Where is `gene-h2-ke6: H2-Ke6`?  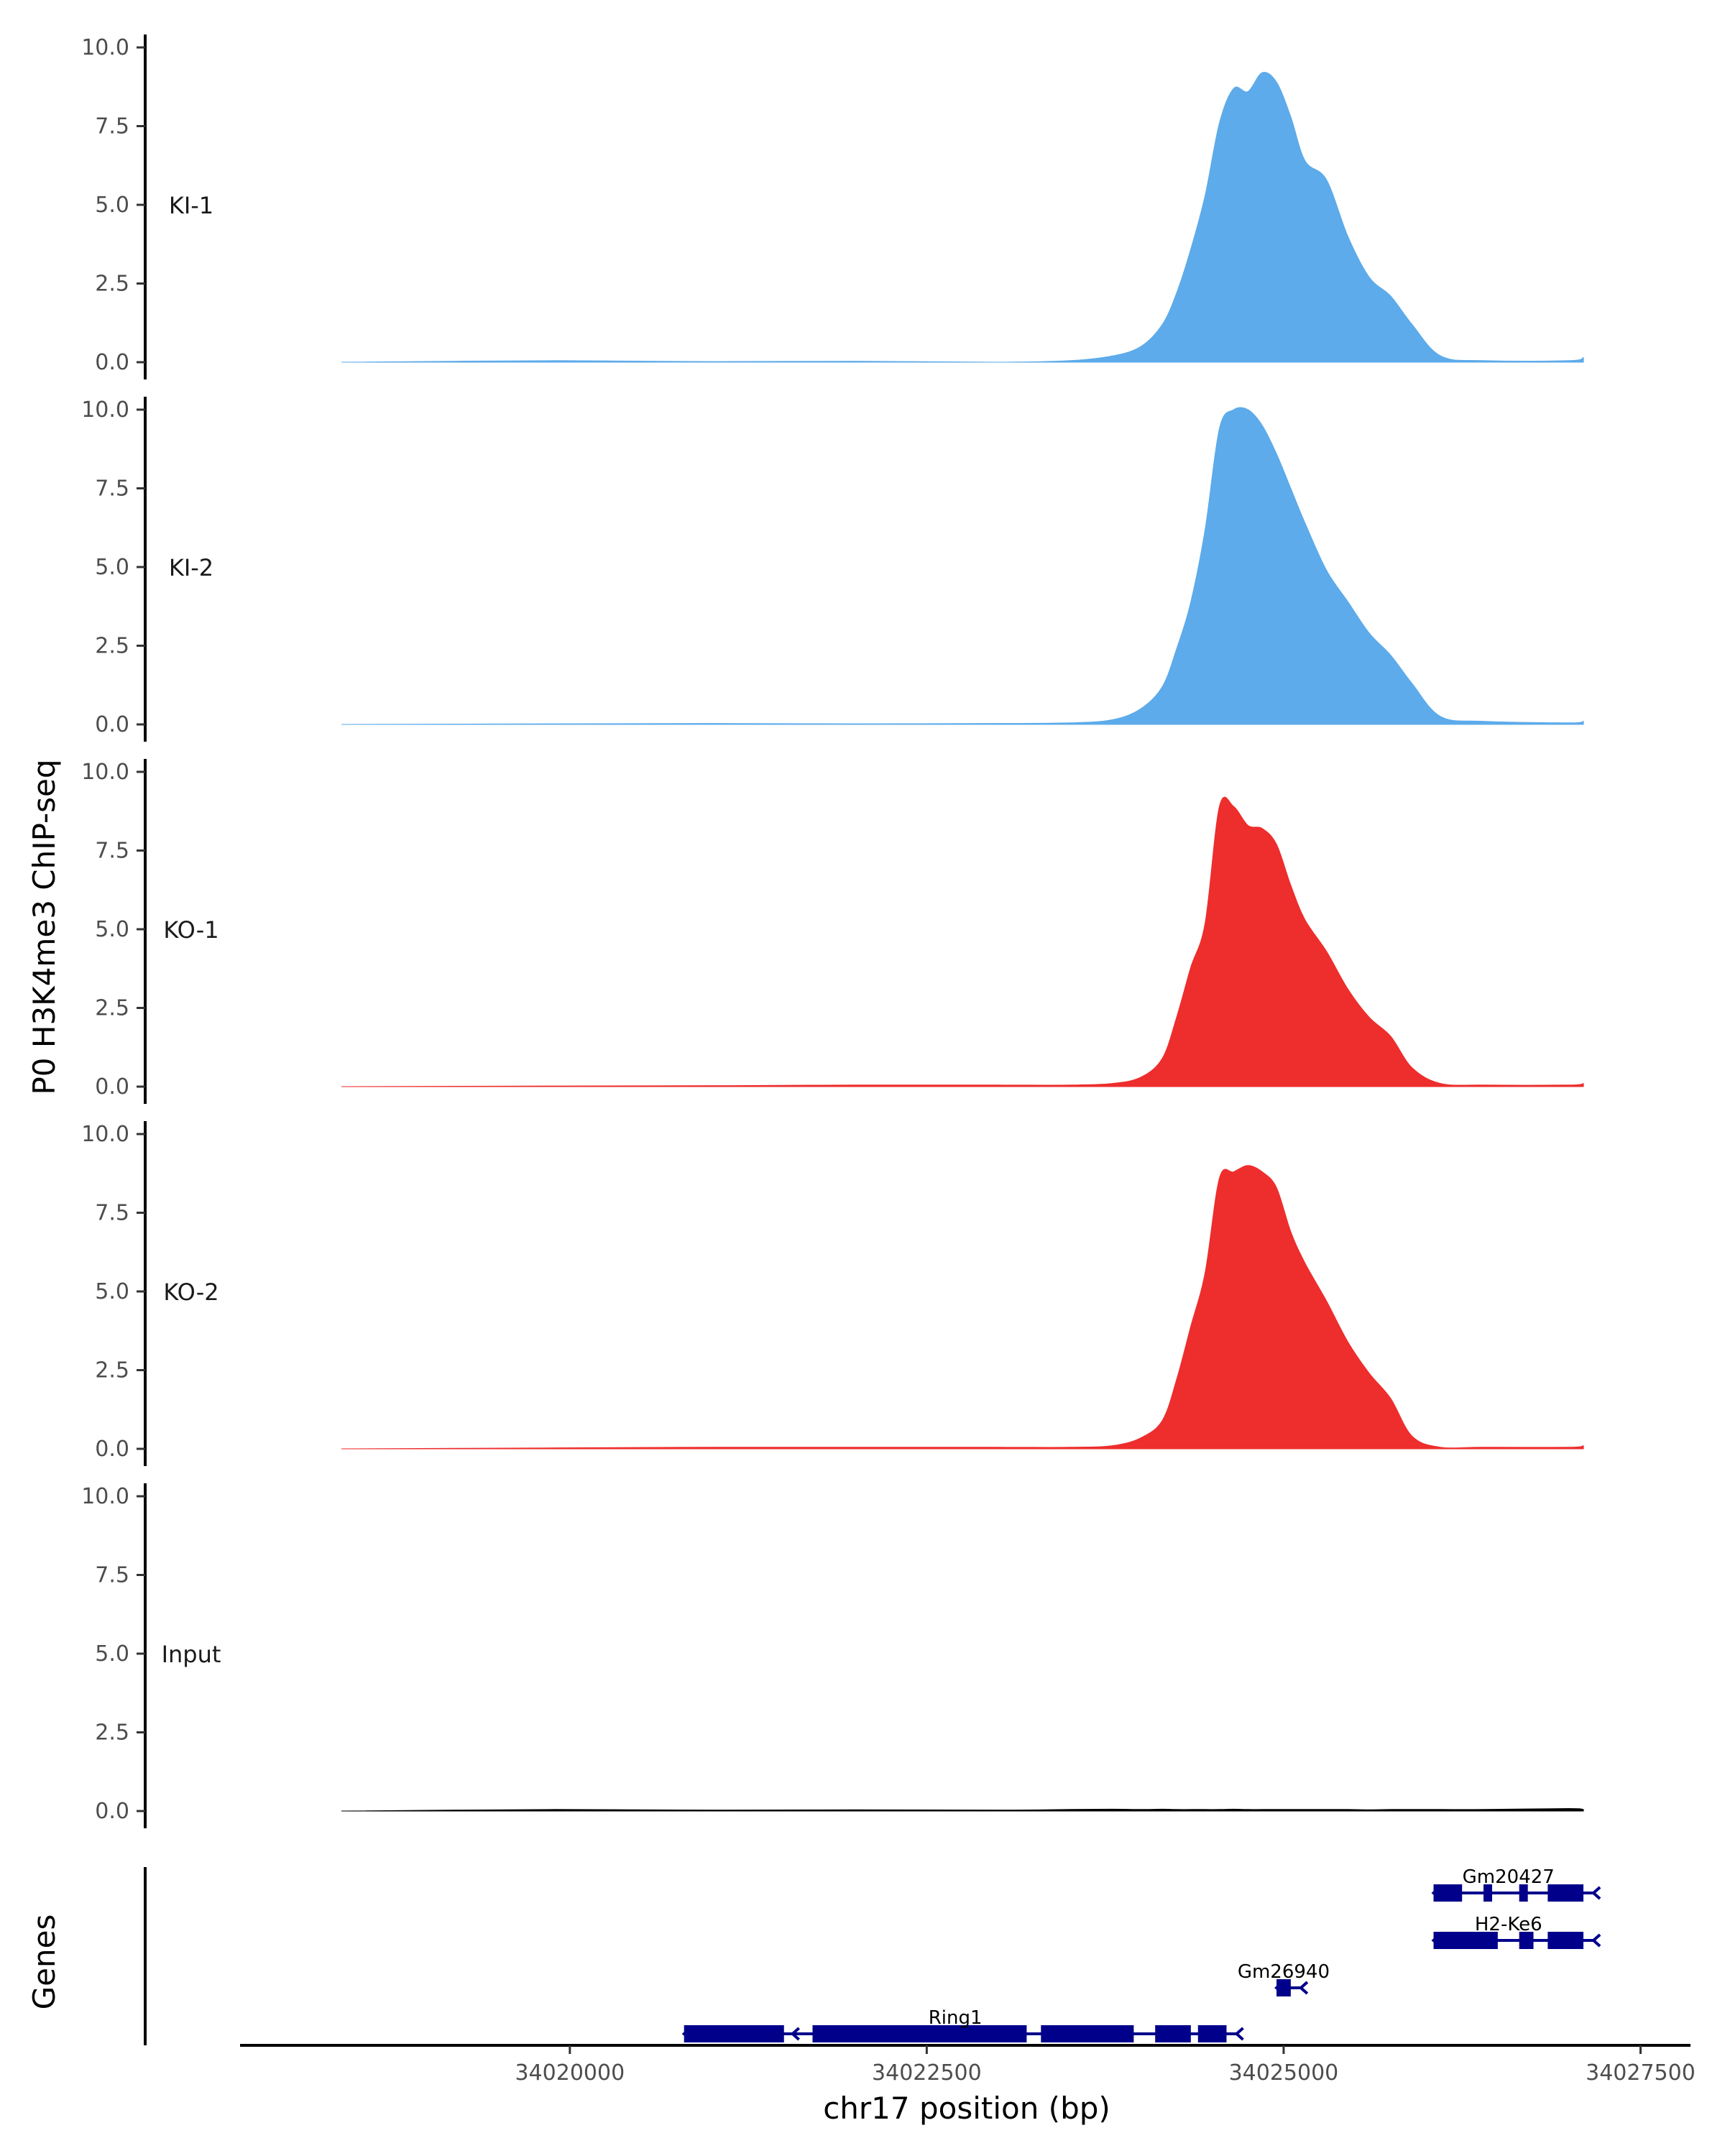 gene-h2-ke6: H2-Ke6 is located at coordinates (1516, 1931).